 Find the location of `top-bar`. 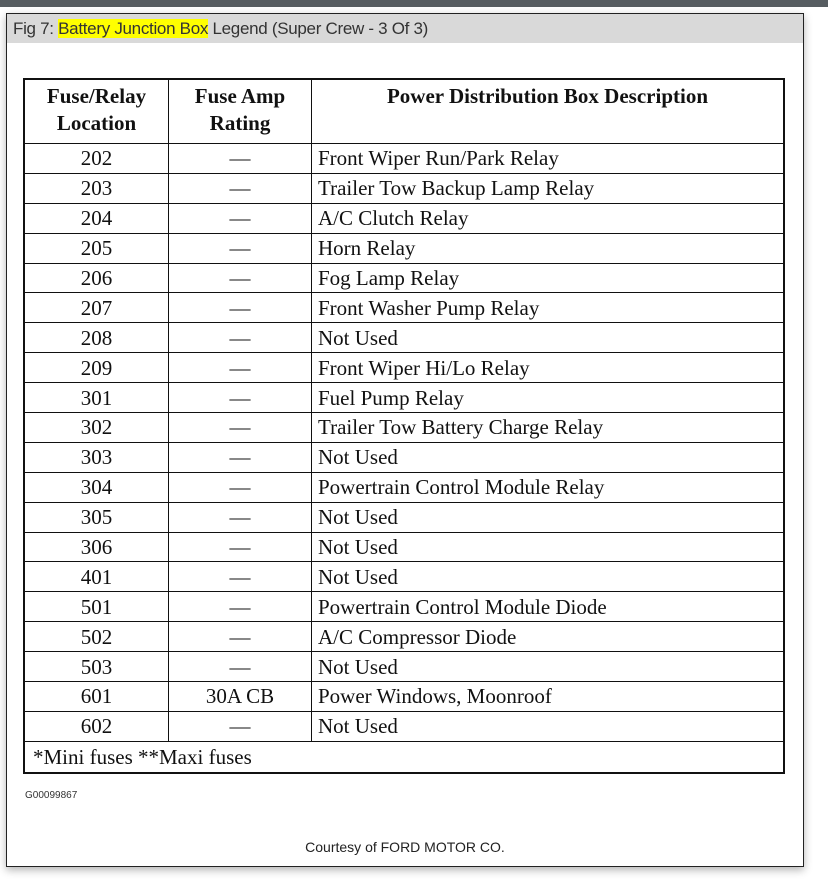

top-bar is located at coordinates (414, 3).